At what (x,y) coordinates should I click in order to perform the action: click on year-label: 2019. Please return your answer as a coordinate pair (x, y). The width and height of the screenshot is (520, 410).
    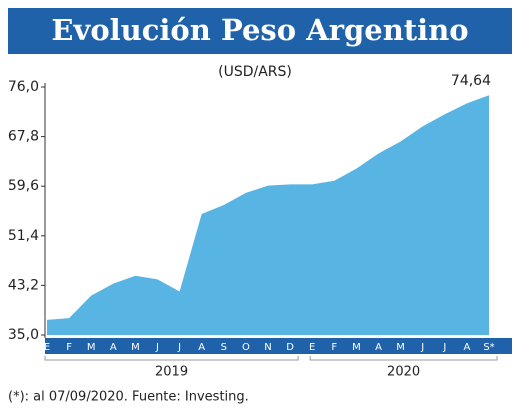
    Looking at the image, I should click on (171, 372).